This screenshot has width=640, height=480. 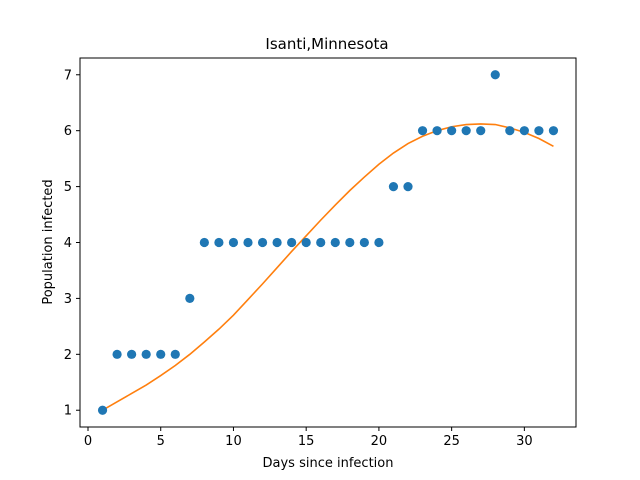 What do you see at coordinates (379, 441) in the screenshot?
I see `x-tick-label: 20` at bounding box center [379, 441].